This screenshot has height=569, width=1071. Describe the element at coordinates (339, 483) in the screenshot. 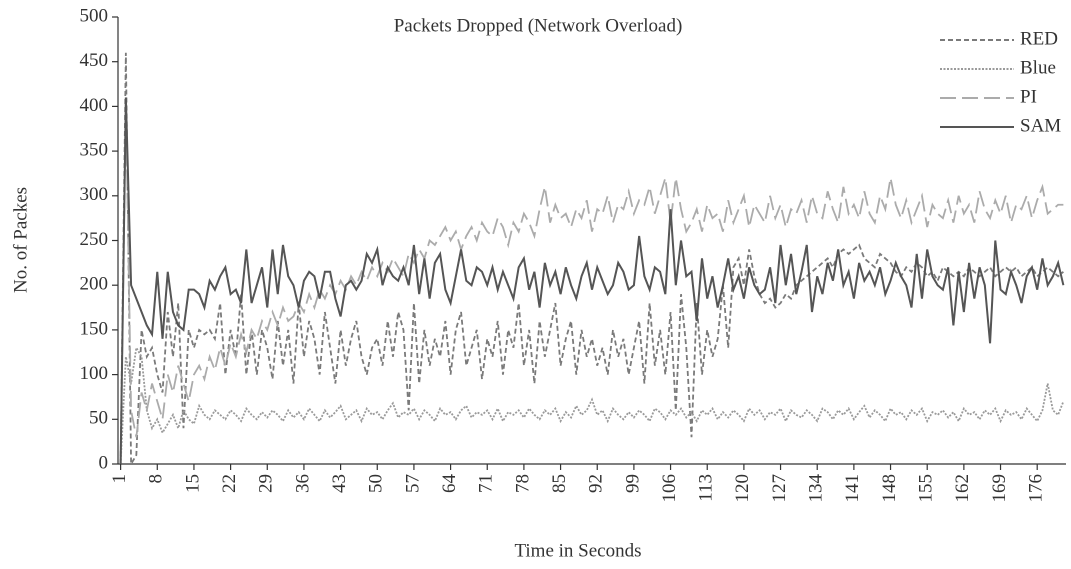

I see `x-tick-label: 43` at that location.